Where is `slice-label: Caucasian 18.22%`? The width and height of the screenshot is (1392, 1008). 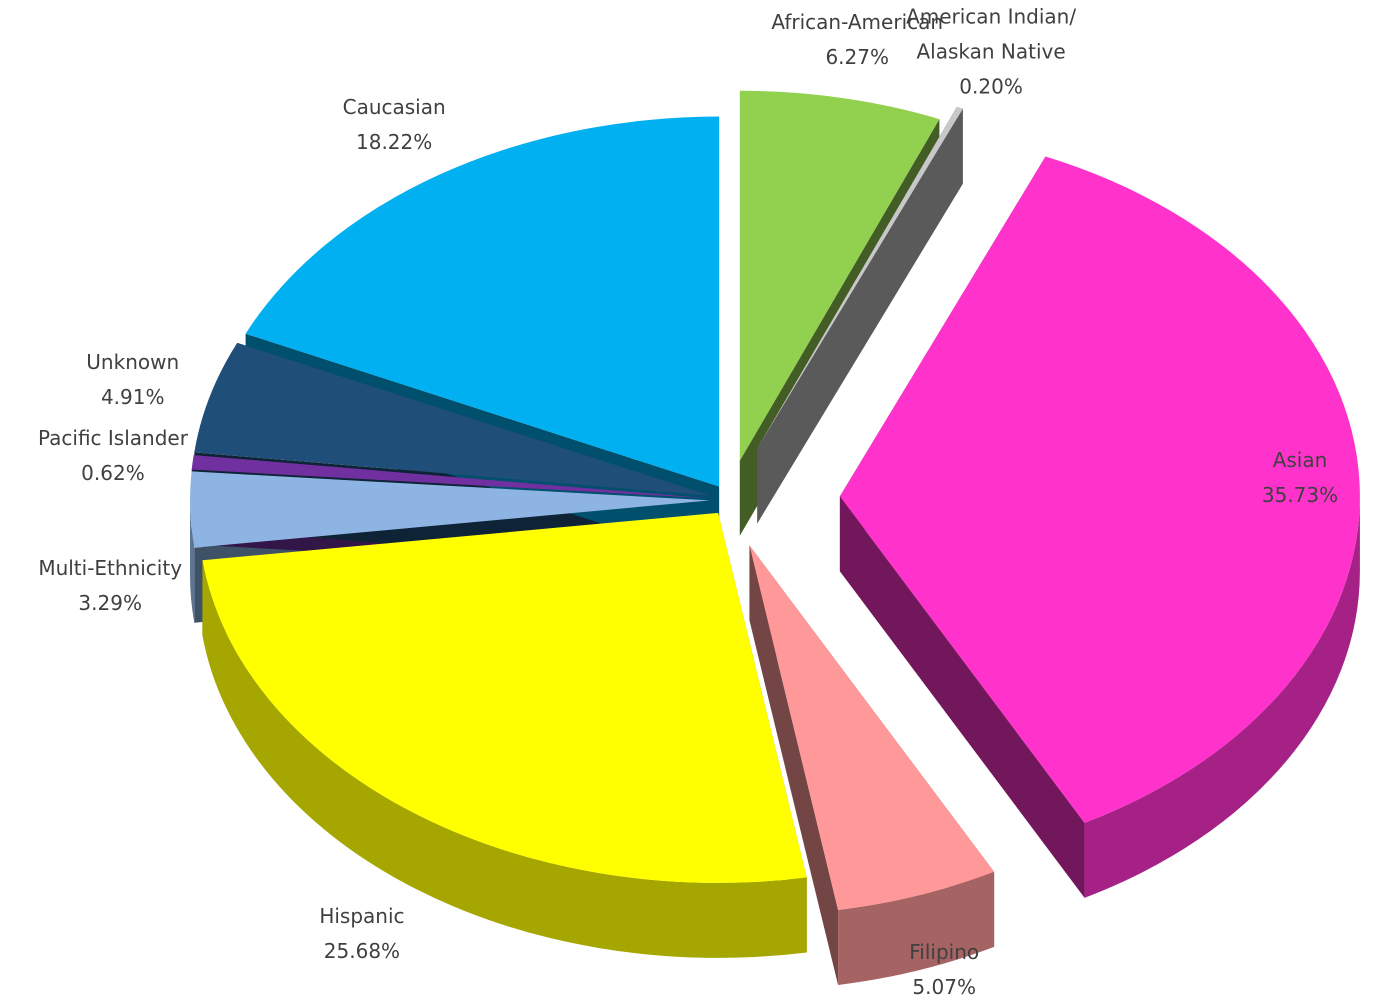 slice-label: Caucasian 18.22% is located at coordinates (394, 125).